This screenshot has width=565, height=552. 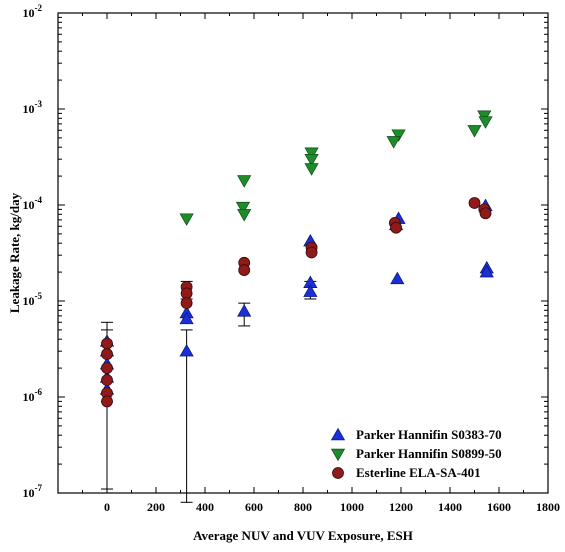 What do you see at coordinates (401, 507) in the screenshot?
I see `x-tick-label: 1200` at bounding box center [401, 507].